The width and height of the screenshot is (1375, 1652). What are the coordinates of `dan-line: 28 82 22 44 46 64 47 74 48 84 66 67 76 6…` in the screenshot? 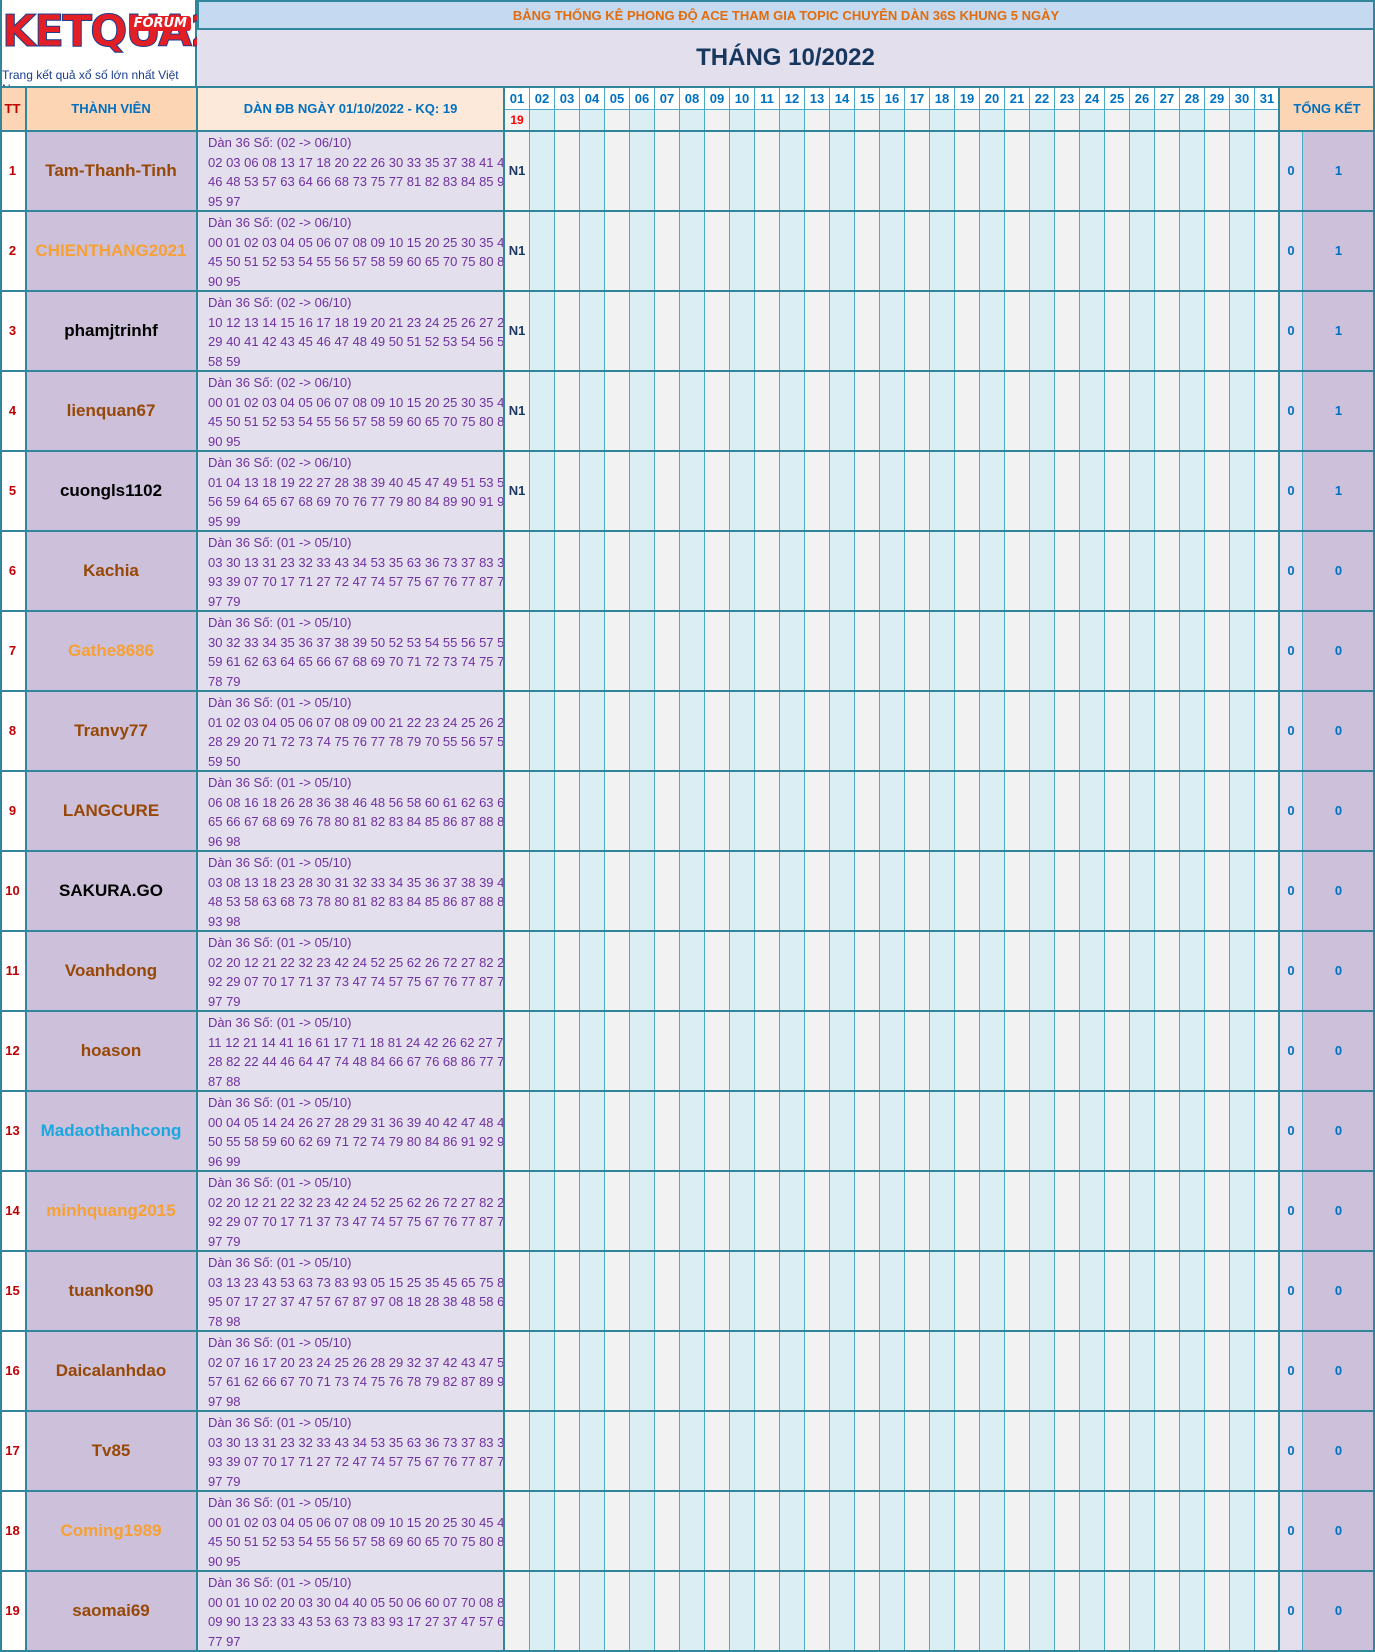 It's located at (356, 1061).